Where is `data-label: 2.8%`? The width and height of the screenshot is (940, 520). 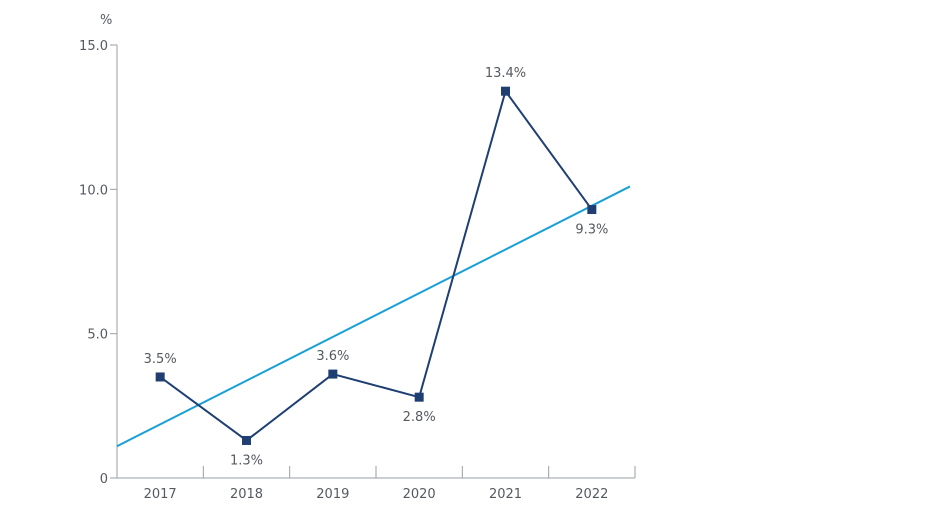 data-label: 2.8% is located at coordinates (419, 417).